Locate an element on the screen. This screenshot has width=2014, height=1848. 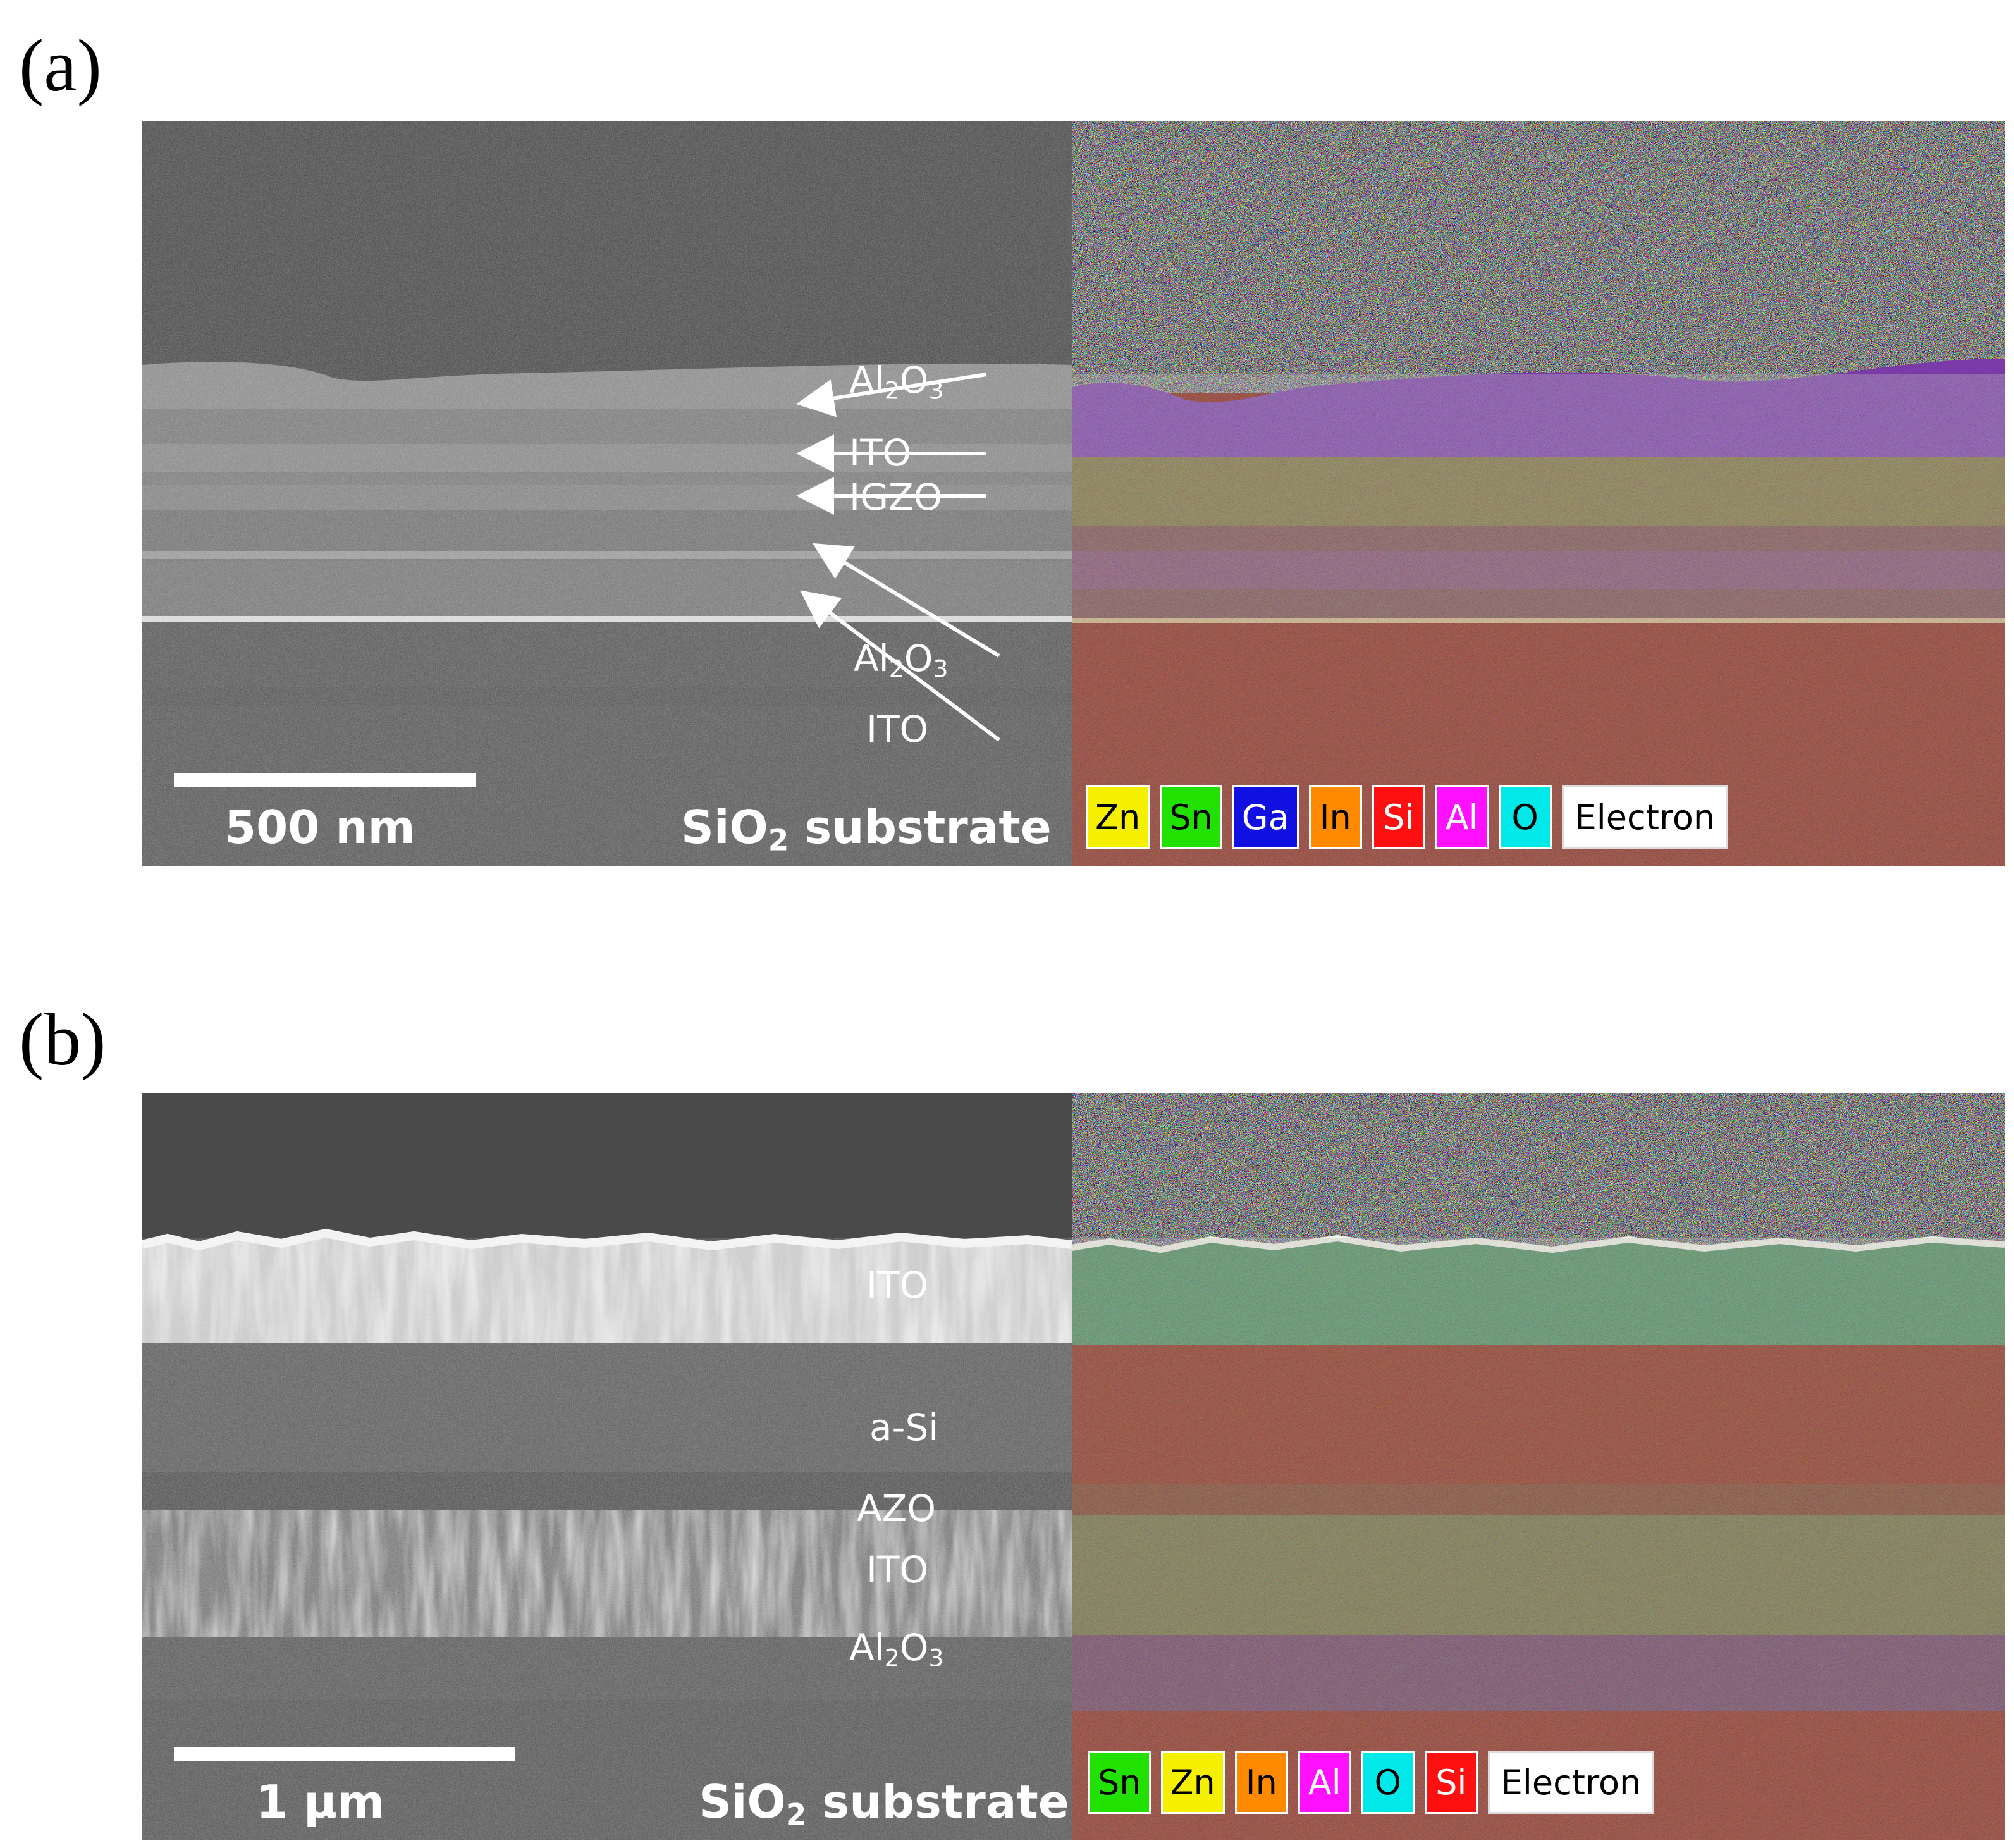
panel-a-letter: (a) is located at coordinates (60, 65).